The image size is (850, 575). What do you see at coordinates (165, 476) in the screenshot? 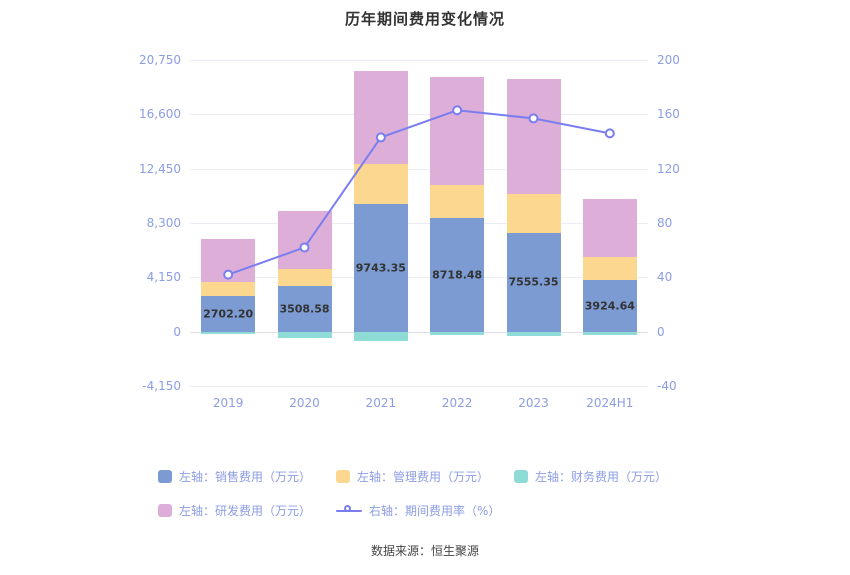
I see `legend-swatch-sales` at bounding box center [165, 476].